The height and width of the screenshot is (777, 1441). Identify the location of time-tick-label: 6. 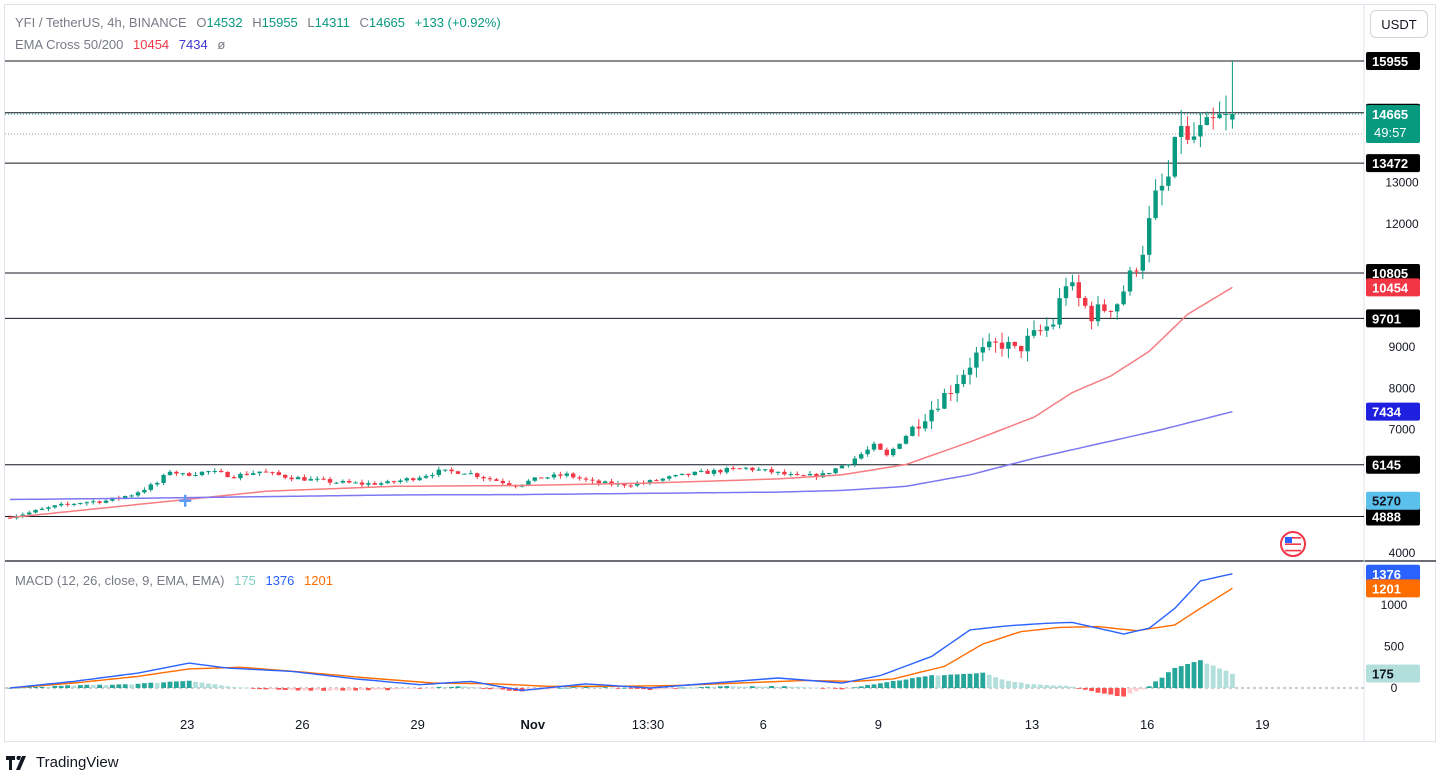
(763, 724).